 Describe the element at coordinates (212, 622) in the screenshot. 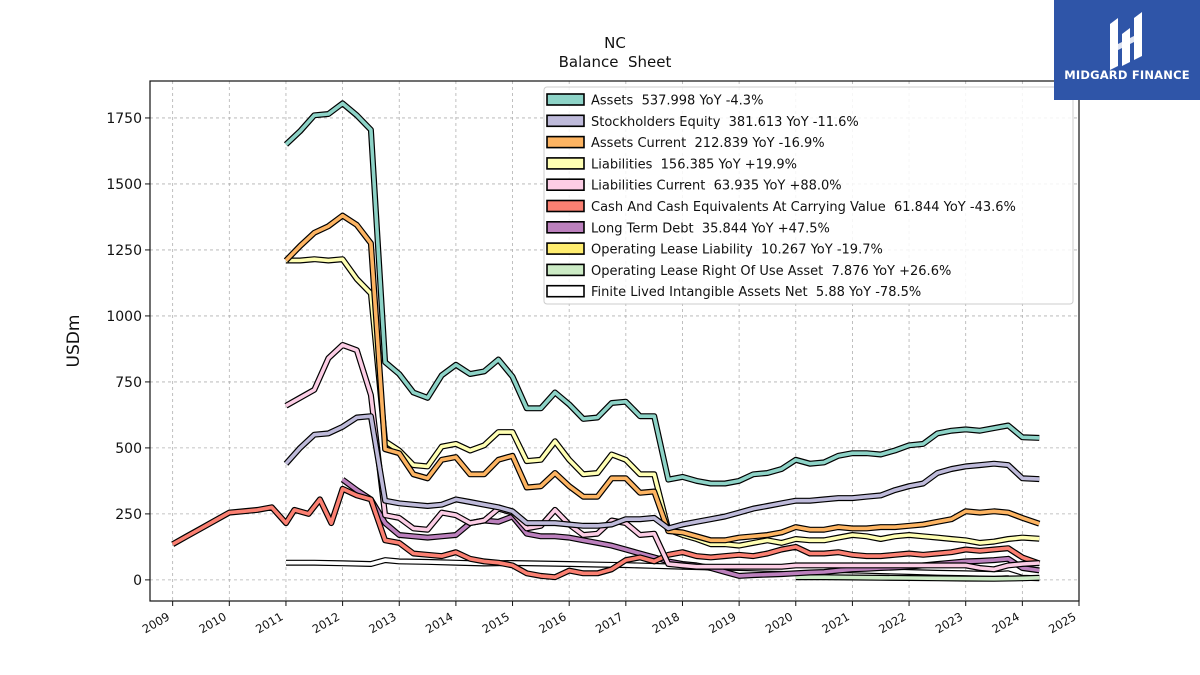

I see `x-tick-label: 2010` at that location.